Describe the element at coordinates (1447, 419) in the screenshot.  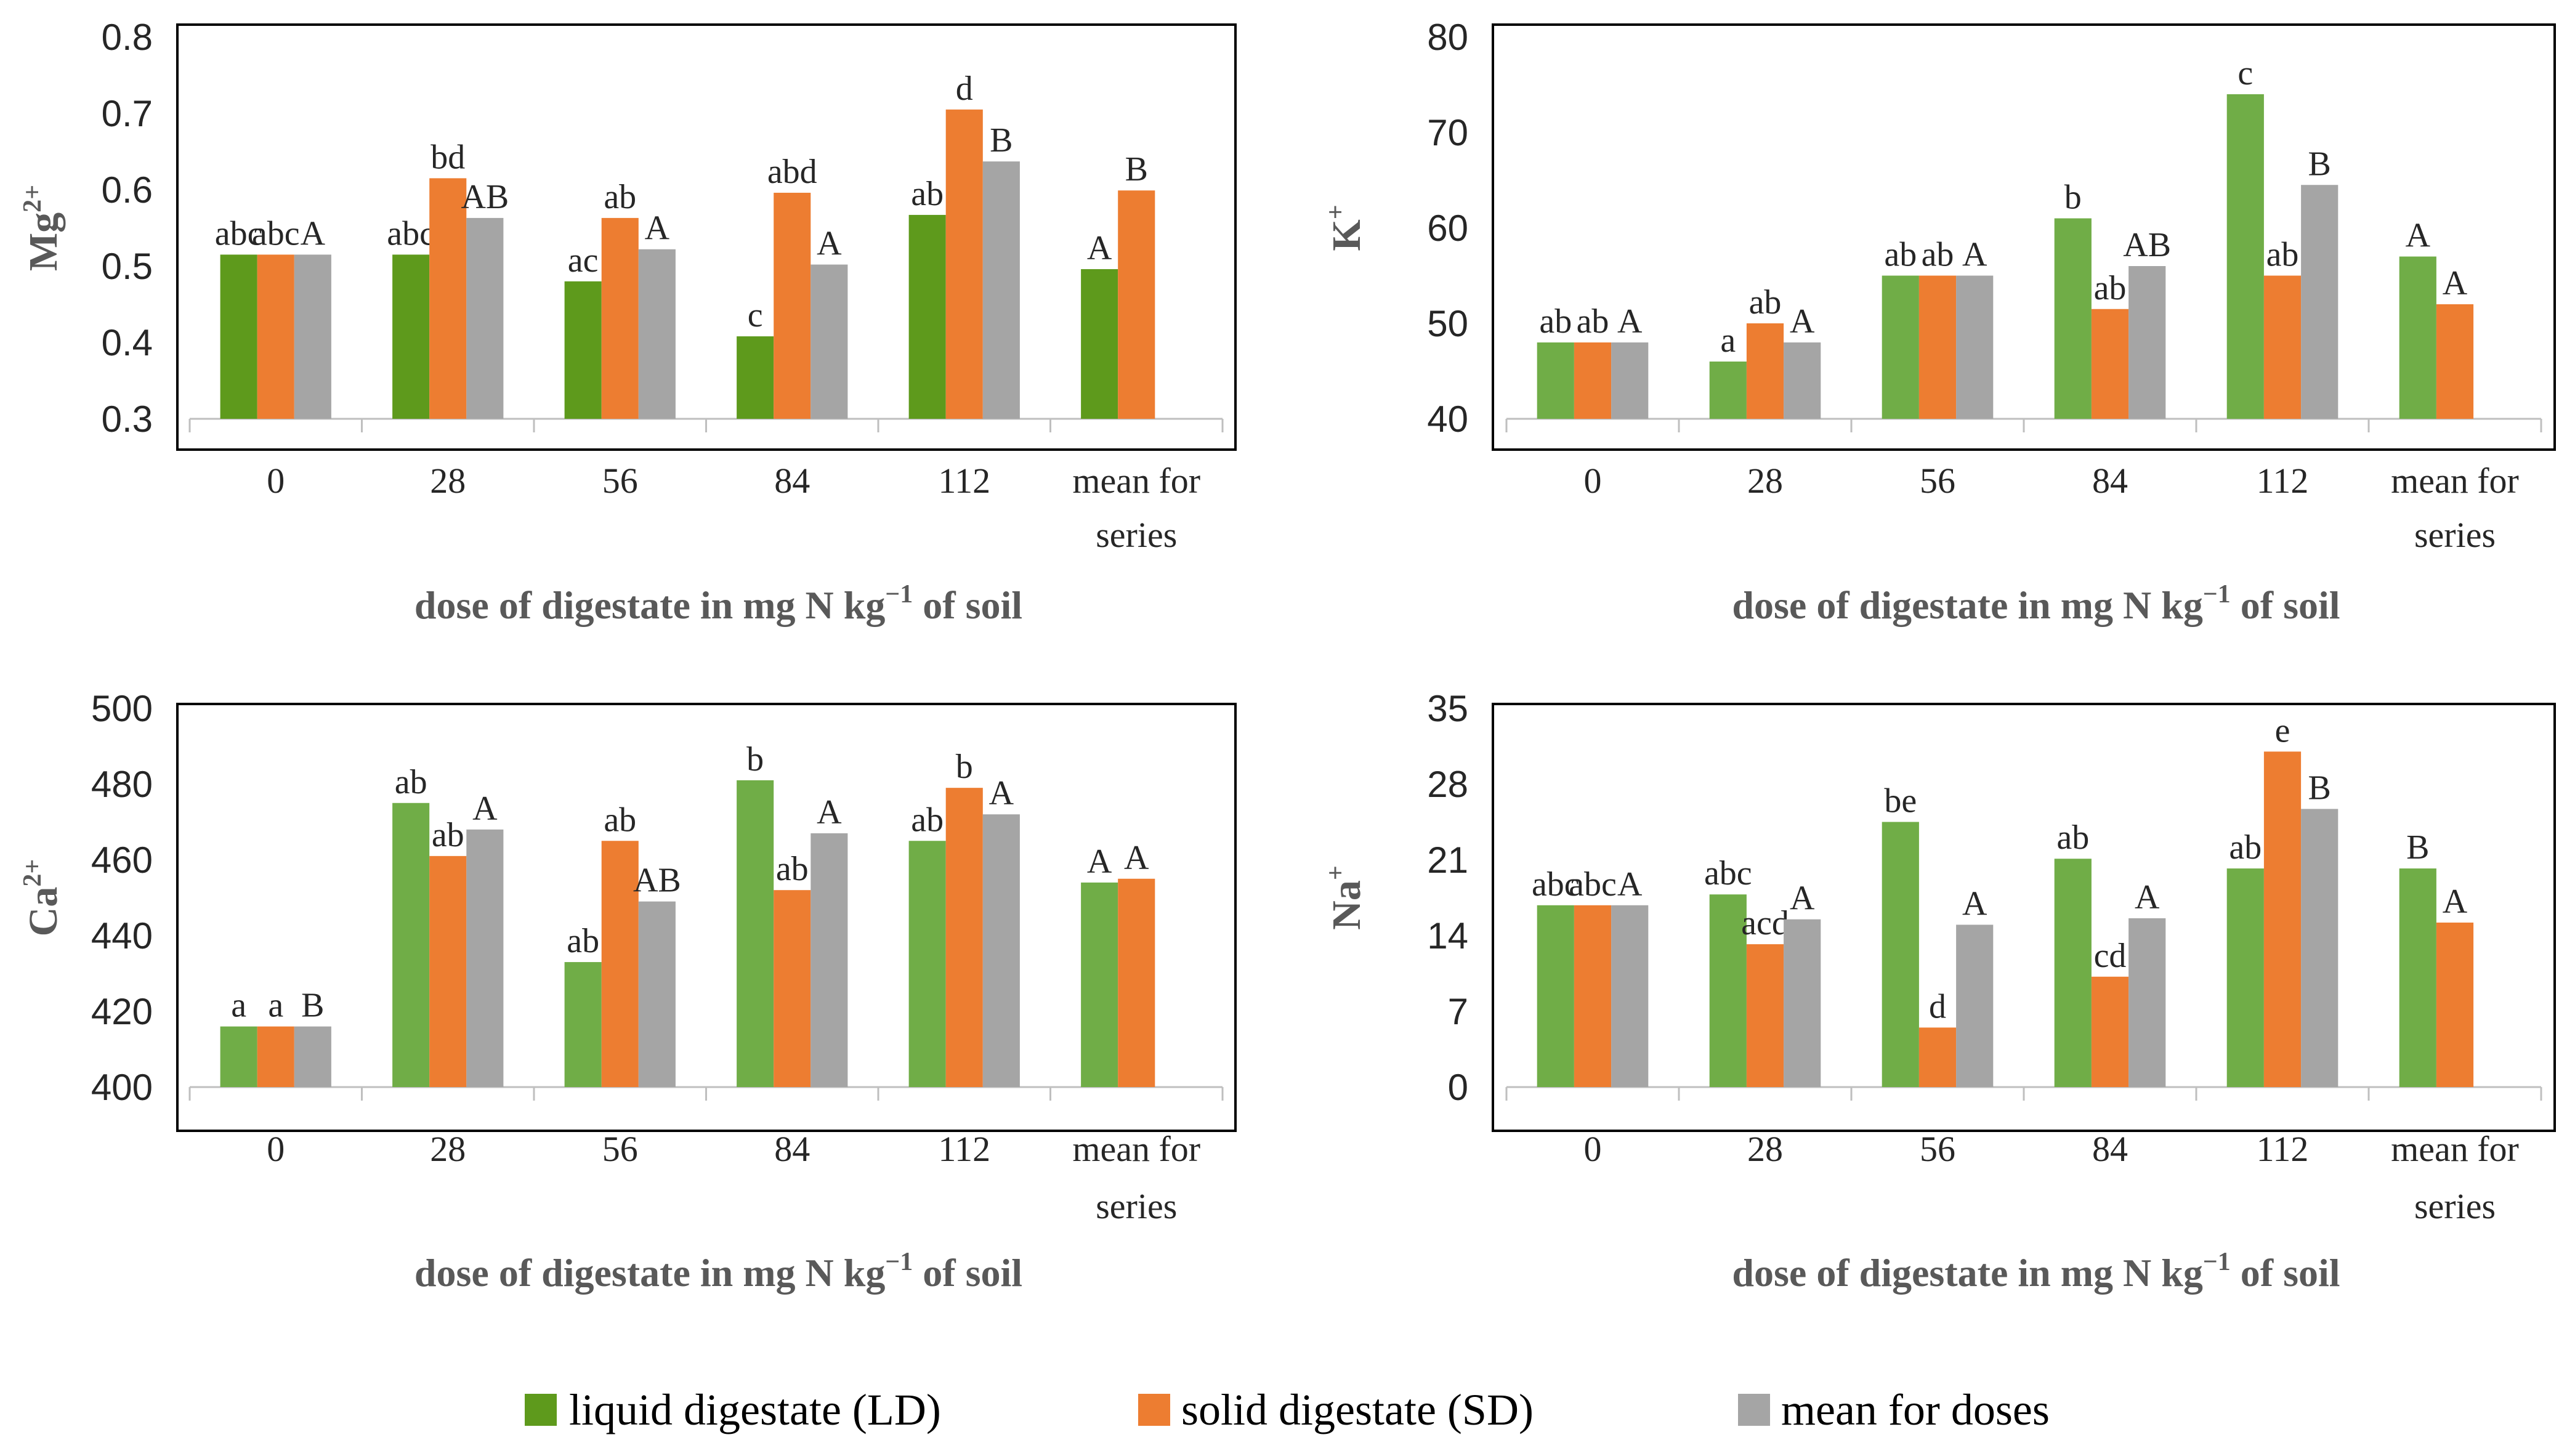
I see `y-tick-label: 40` at that location.